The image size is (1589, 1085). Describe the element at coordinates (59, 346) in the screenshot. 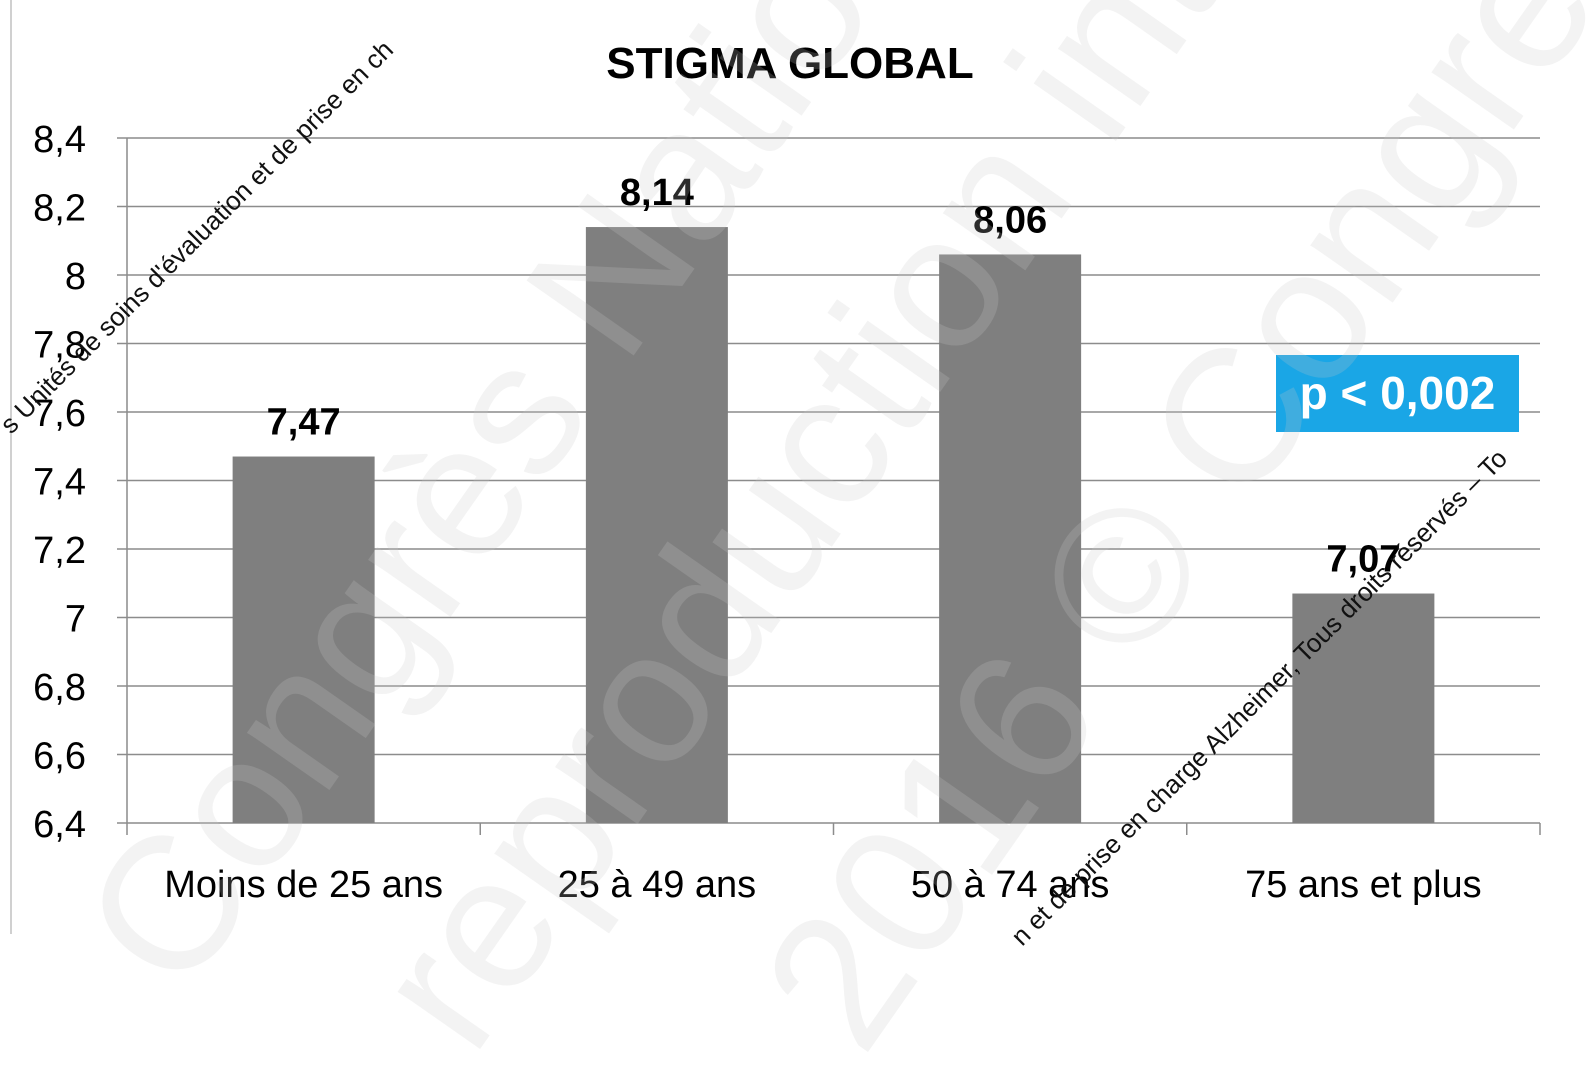

I see `y-tick-label: 7,8` at that location.